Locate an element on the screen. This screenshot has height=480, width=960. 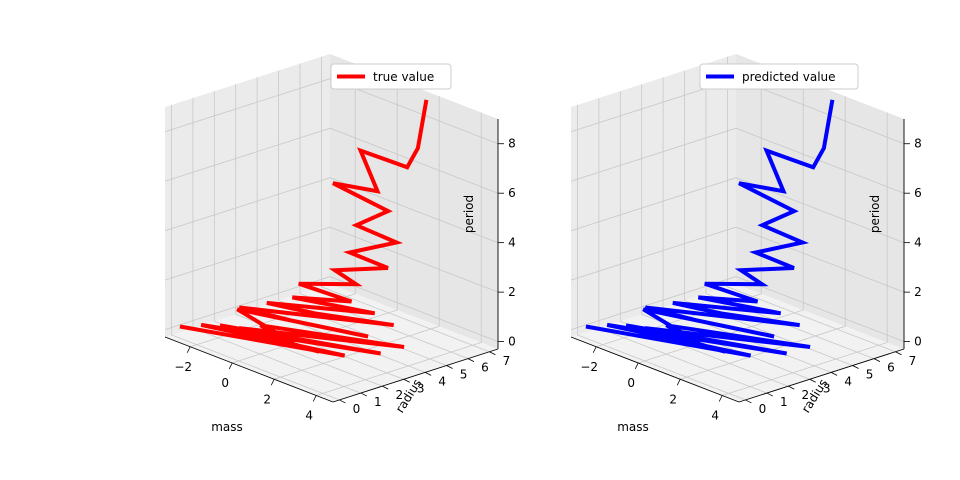
series-line-true-value is located at coordinates (304, 228).